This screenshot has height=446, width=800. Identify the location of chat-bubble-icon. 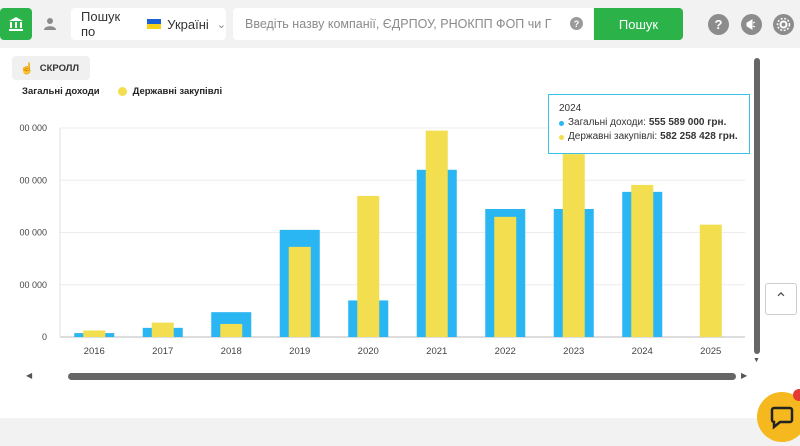
(782, 418).